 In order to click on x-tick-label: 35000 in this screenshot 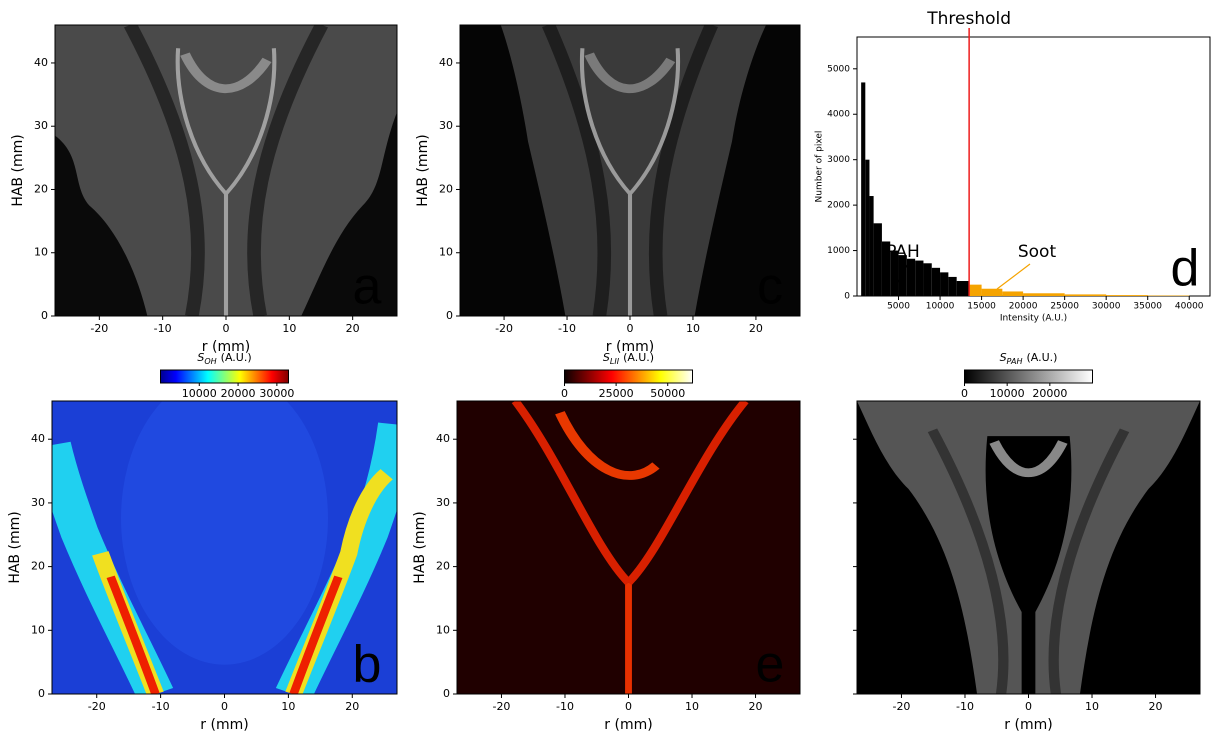, I will do `click(1147, 307)`.